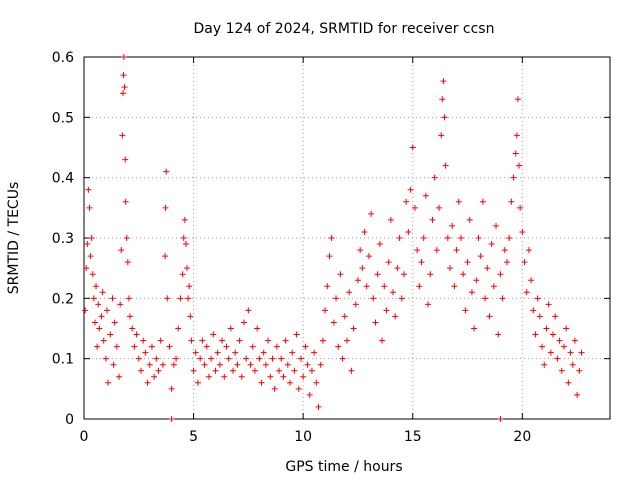 The width and height of the screenshot is (640, 480). What do you see at coordinates (343, 467) in the screenshot?
I see `x-axis-label: GPS time / hours` at bounding box center [343, 467].